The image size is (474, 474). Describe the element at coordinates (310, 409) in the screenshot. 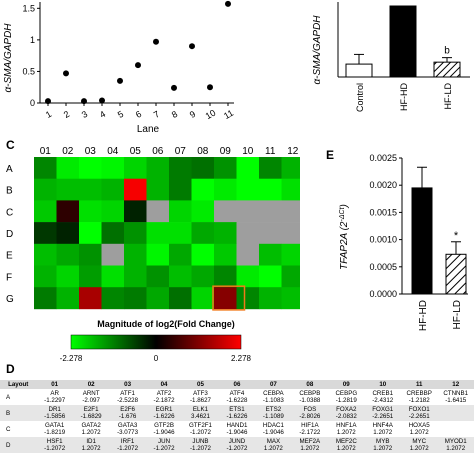

I see `gene-symbol: FOS` at that location.